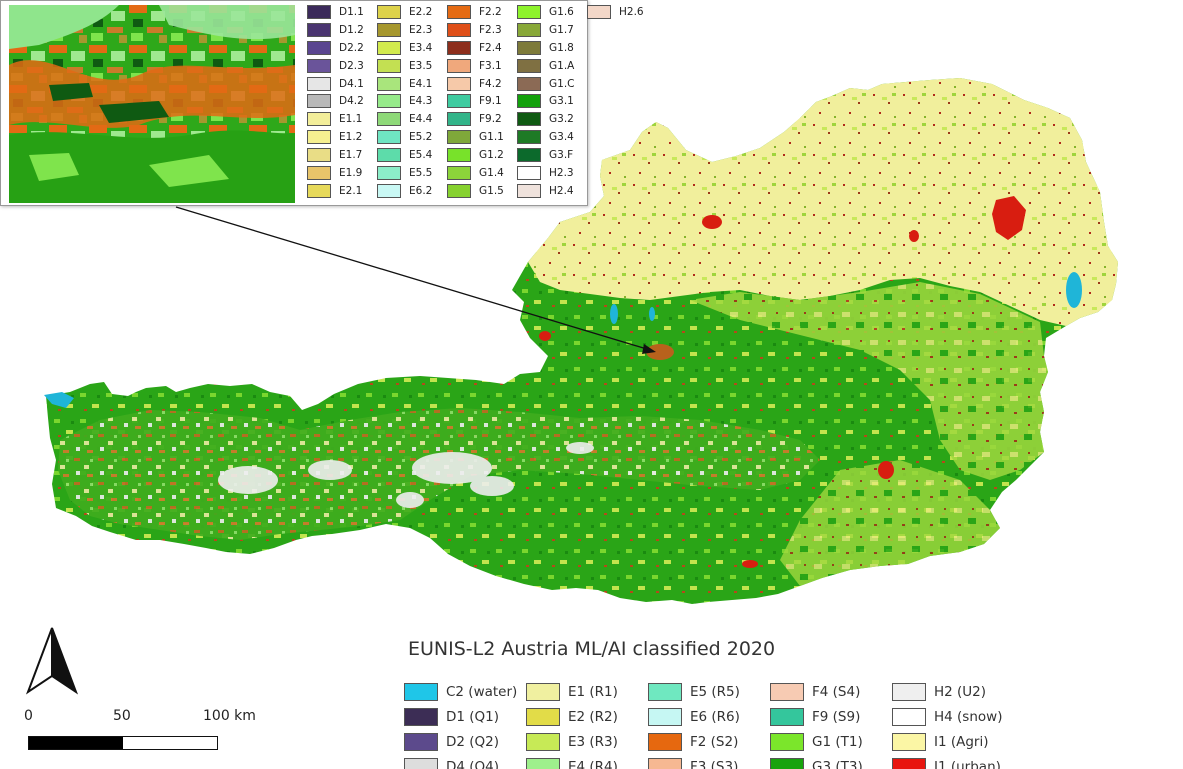 Image resolution: width=1183 pixels, height=769 pixels. Describe the element at coordinates (421, 190) in the screenshot. I see `inset-legend-label: E6.2` at that location.